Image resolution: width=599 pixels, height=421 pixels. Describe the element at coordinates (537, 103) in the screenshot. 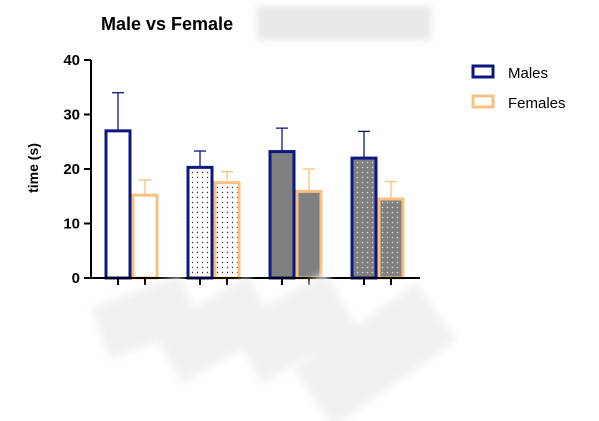

I see `legend-label-females: Females` at that location.